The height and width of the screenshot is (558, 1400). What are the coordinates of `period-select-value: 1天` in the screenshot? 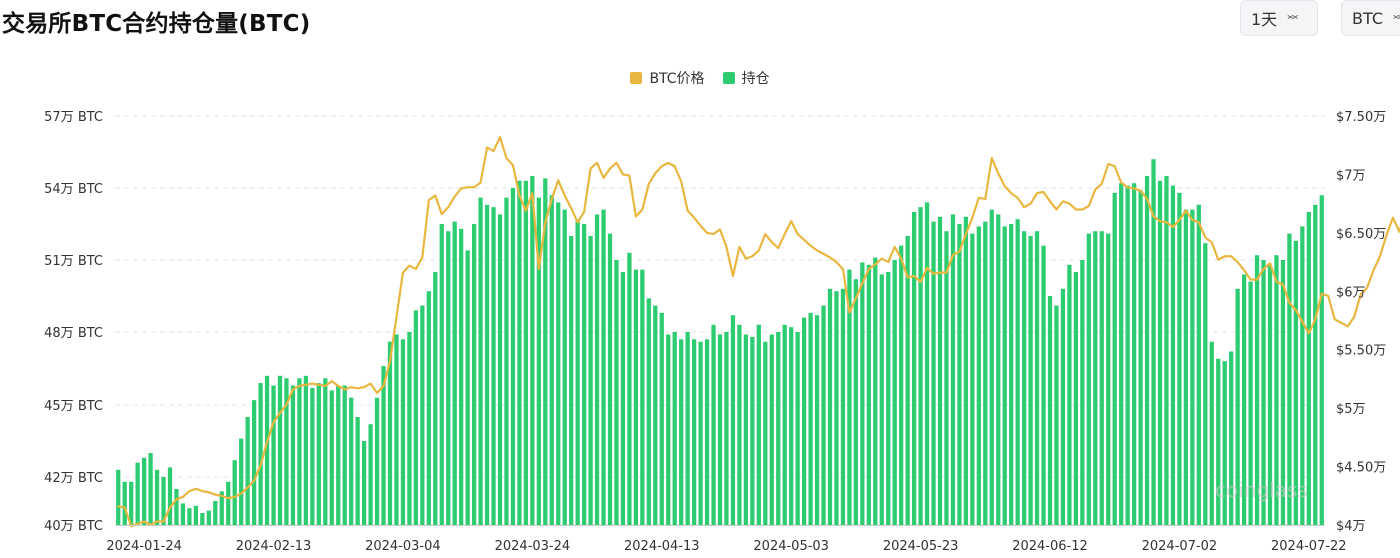 It's located at (1264, 19).